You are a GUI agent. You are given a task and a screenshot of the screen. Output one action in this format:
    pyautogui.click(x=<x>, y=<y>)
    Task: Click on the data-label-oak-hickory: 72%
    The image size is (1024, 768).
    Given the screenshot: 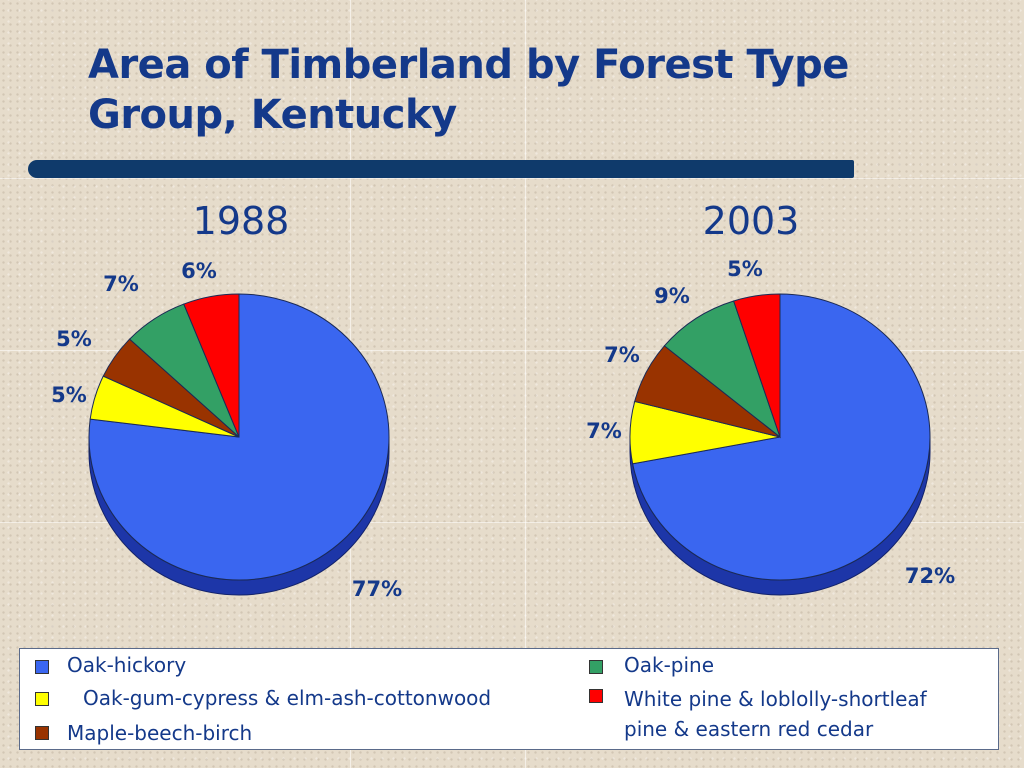 What is the action you would take?
    pyautogui.click(x=930, y=576)
    